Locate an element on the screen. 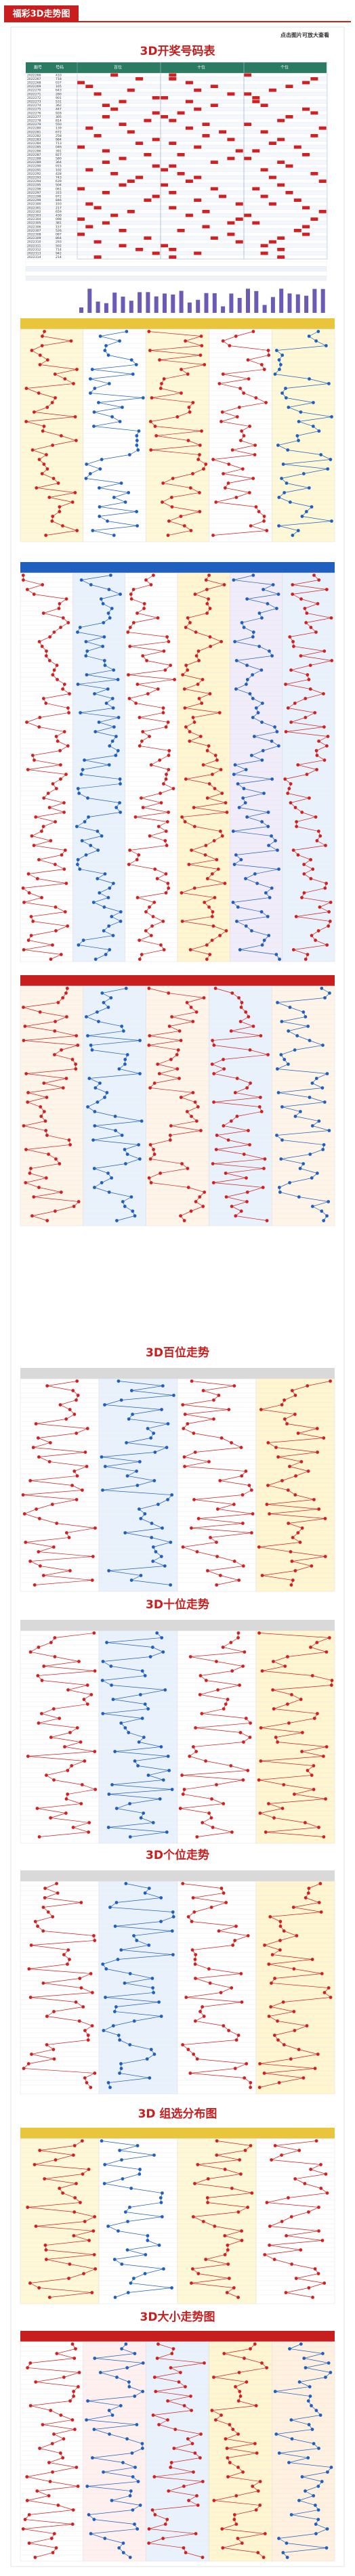  number: 502 is located at coordinates (59, 246).